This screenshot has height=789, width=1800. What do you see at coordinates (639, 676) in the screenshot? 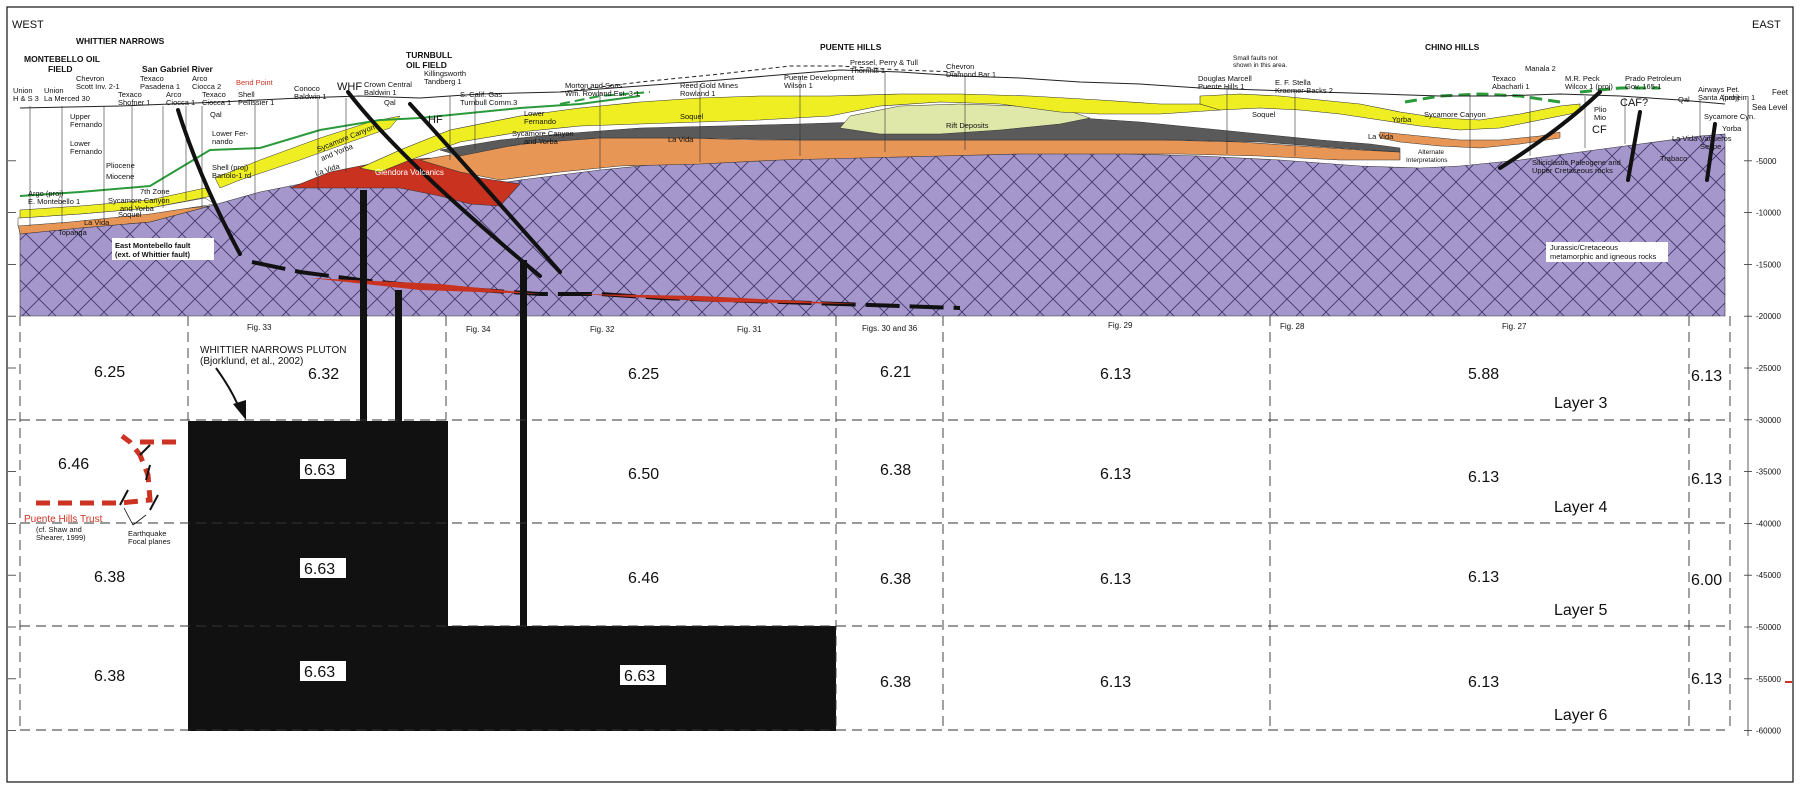
I see `vel-l6-c3: 6.63` at bounding box center [639, 676].